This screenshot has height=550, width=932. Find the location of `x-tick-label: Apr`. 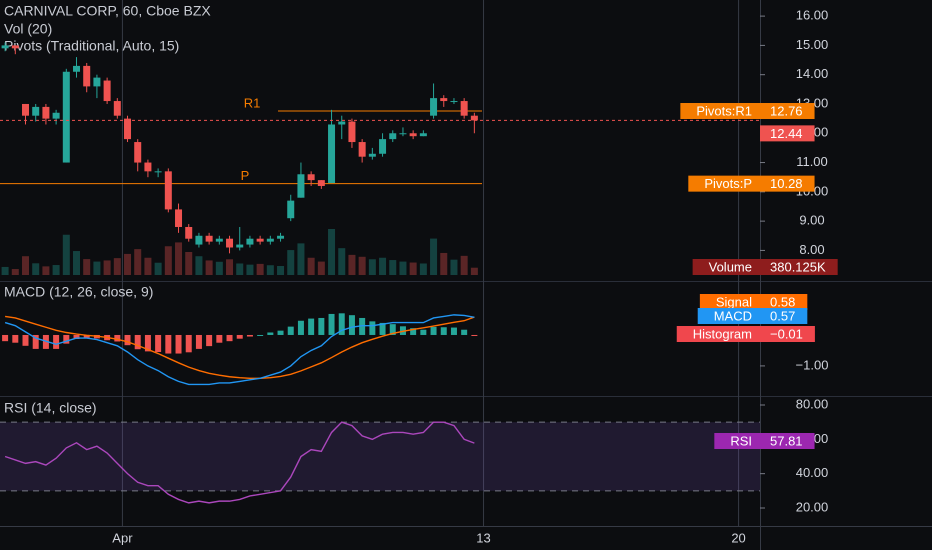

x-tick-label: Apr is located at coordinates (122, 537).